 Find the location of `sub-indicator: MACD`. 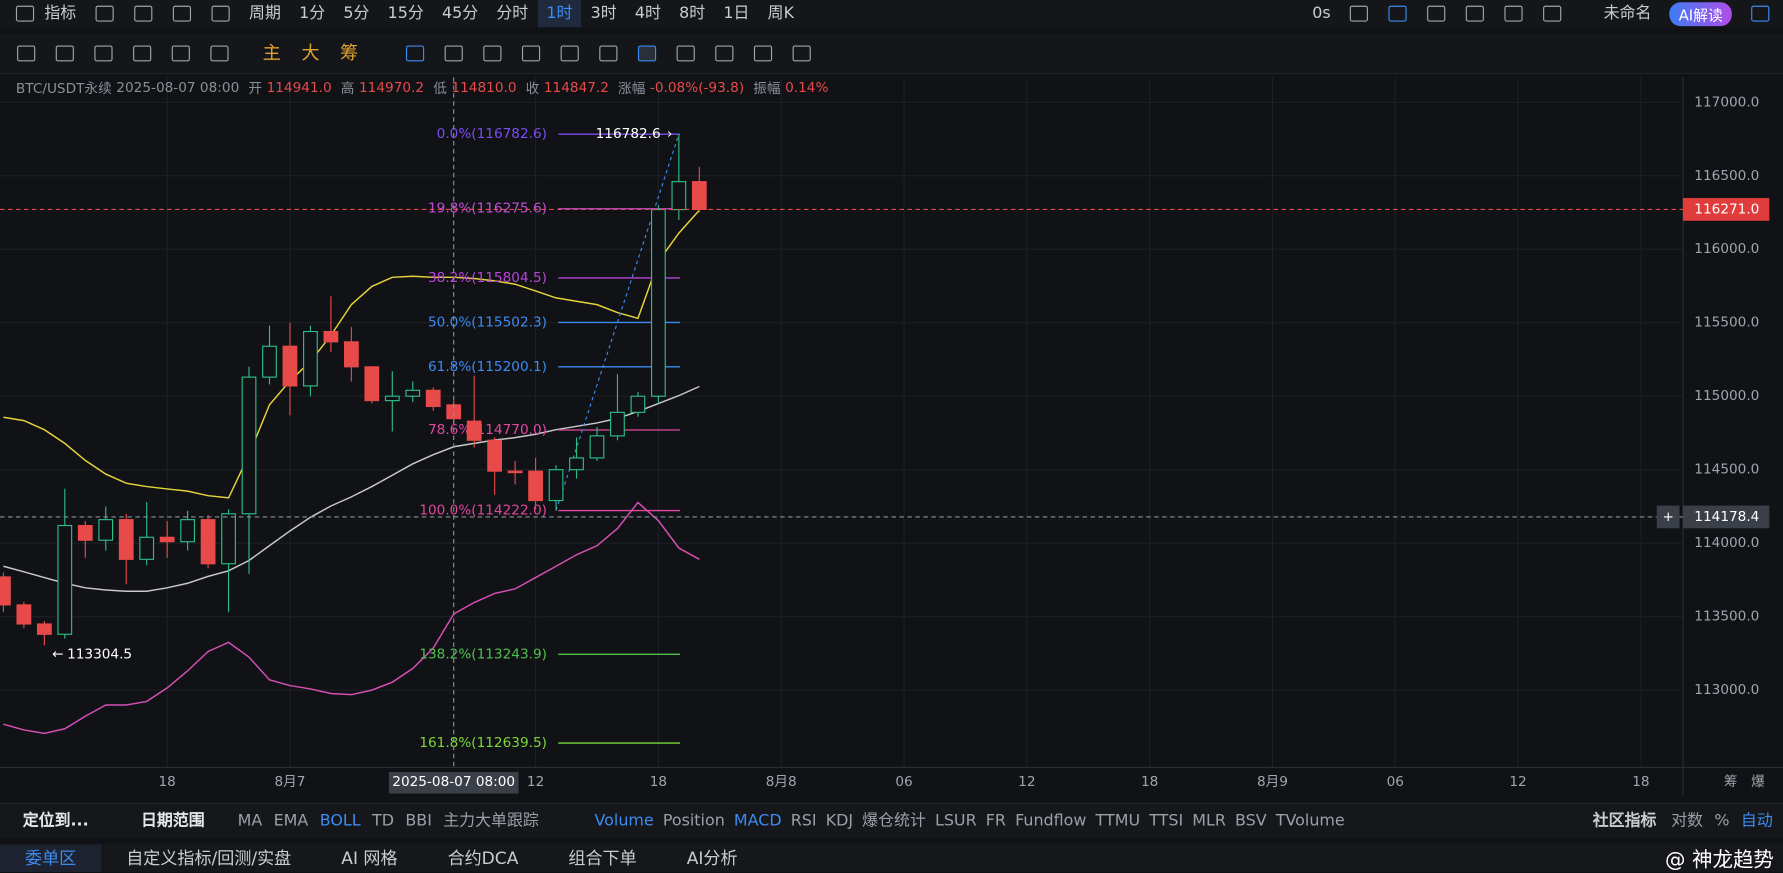

sub-indicator: MACD is located at coordinates (757, 820).